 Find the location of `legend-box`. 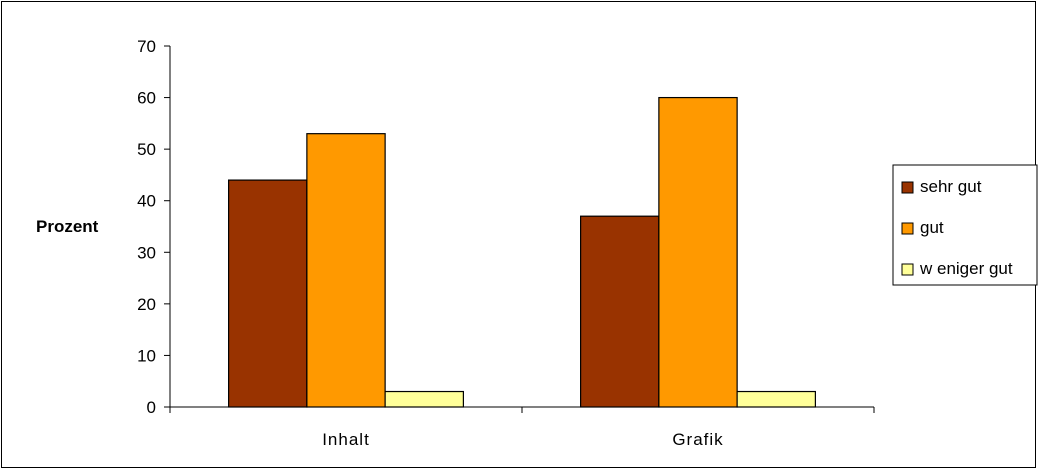

legend-box is located at coordinates (965, 225).